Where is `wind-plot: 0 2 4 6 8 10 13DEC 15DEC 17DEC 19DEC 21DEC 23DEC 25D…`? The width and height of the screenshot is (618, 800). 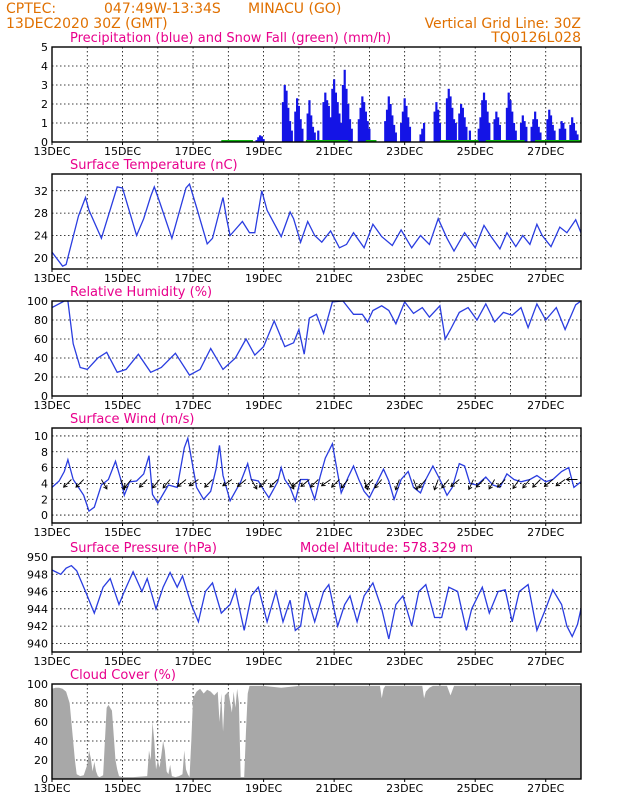 wind-plot: 0 2 4 6 8 10 13DEC 15DEC 17DEC 19DEC 21DEC 23DEC 25D… is located at coordinates (307, 483).